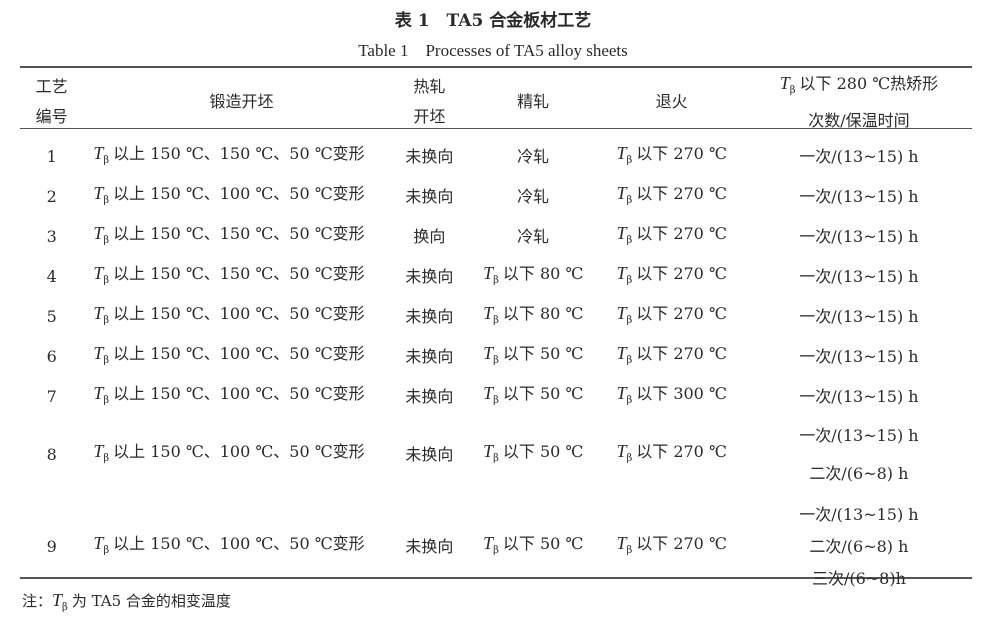  I want to click on header-no: 工艺 编号, so click(51, 102).